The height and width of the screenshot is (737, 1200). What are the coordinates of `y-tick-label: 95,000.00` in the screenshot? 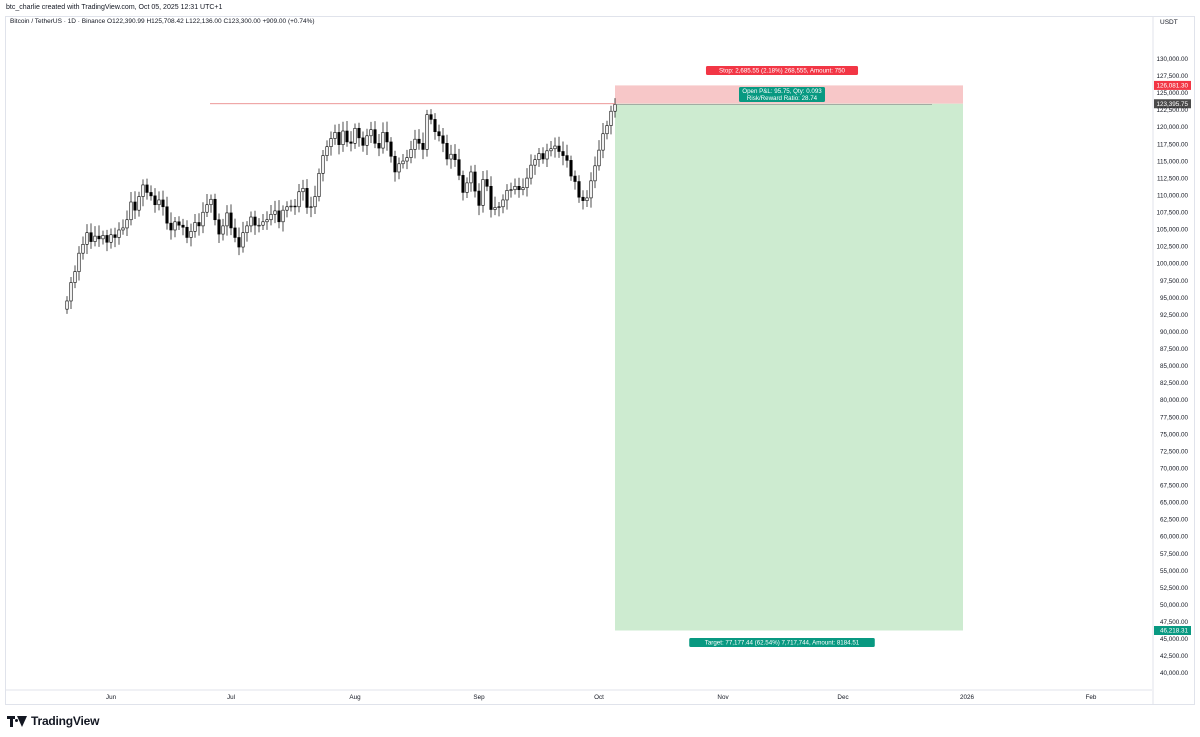 It's located at (1174, 298).